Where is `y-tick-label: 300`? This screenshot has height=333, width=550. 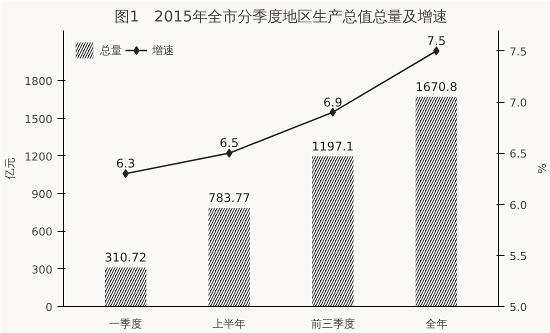
y-tick-label: 300 is located at coordinates (42, 269).